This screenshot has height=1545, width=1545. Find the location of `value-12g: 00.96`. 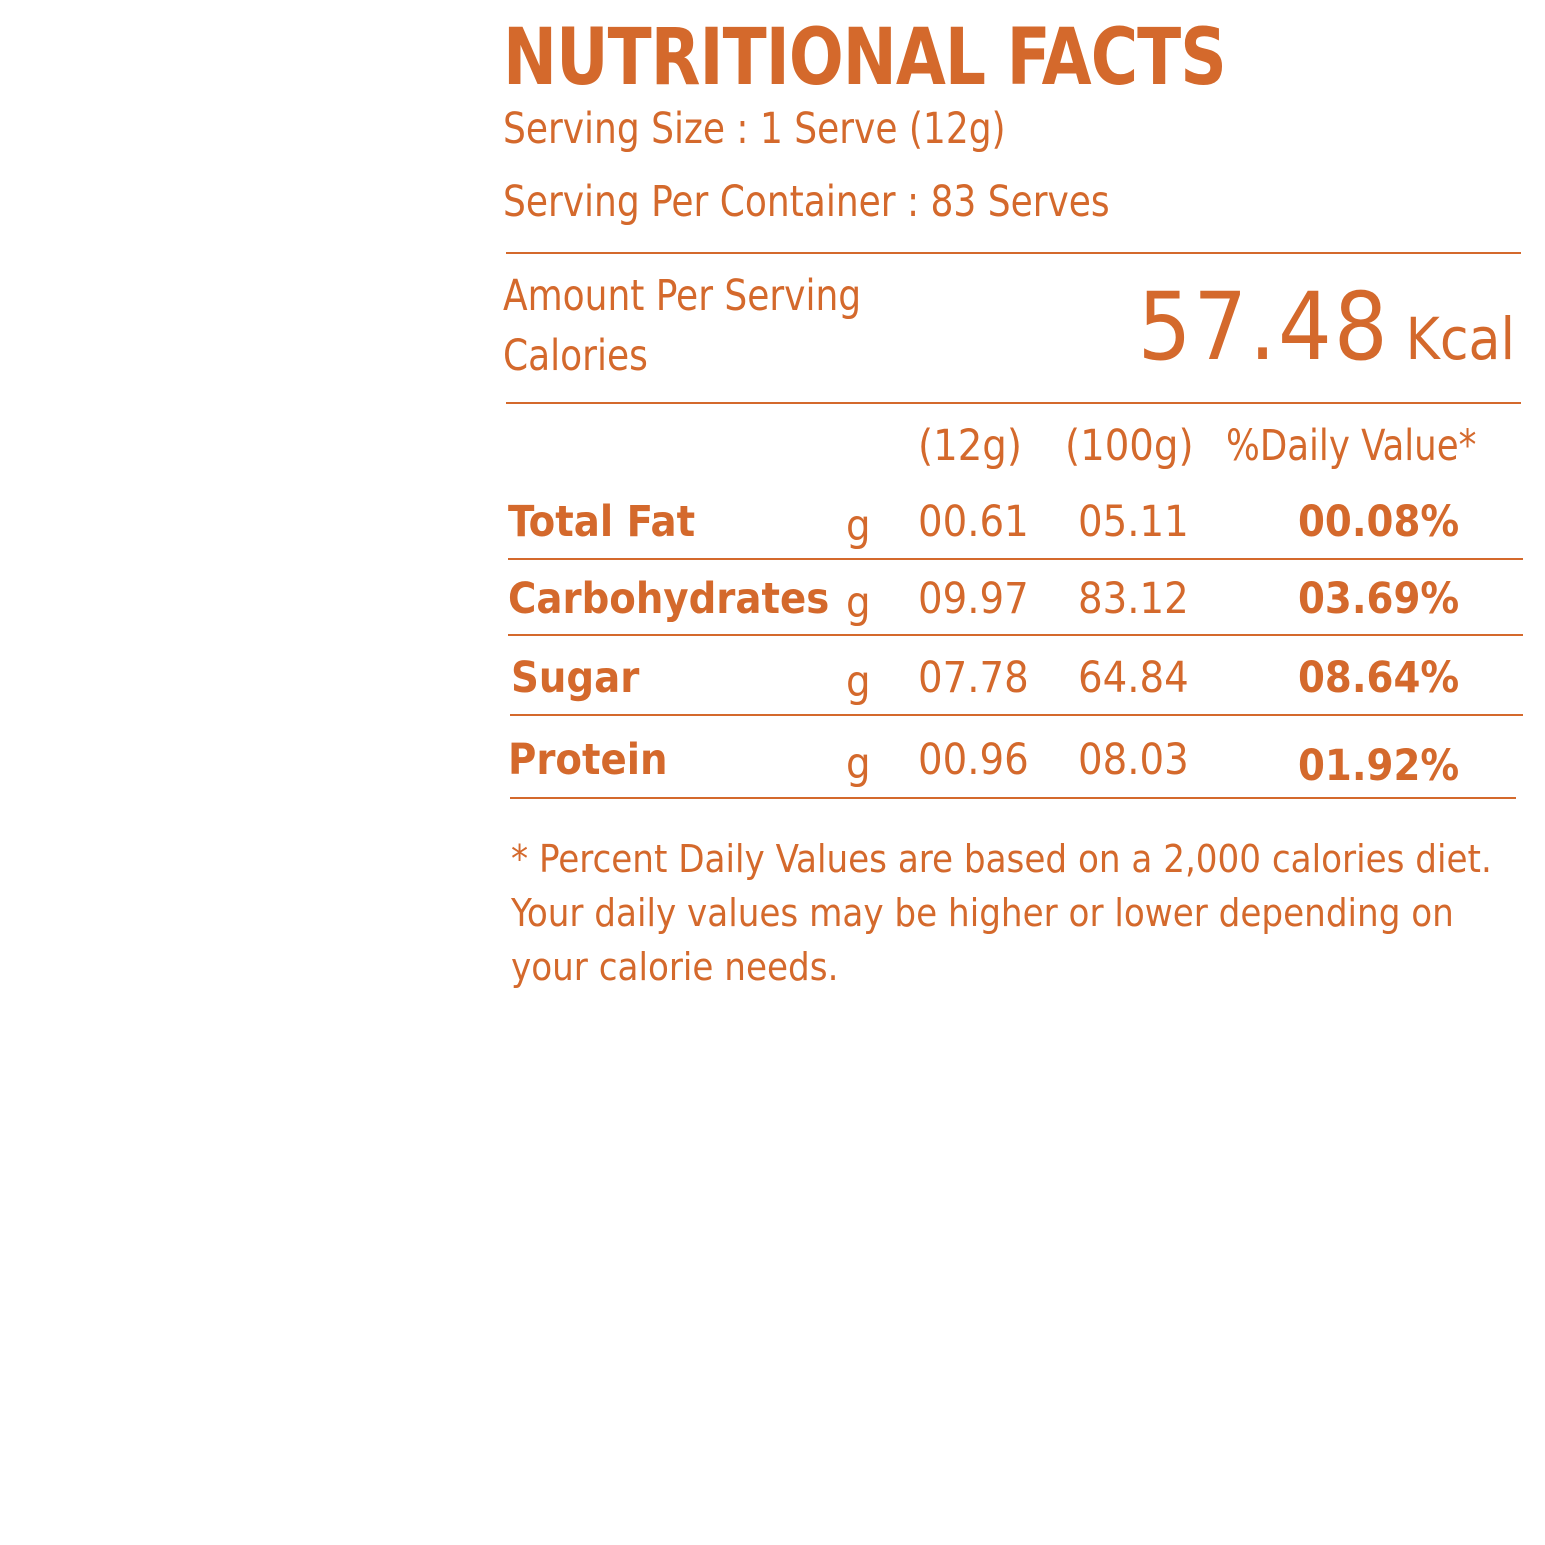

value-12g: 00.96 is located at coordinates (973, 760).